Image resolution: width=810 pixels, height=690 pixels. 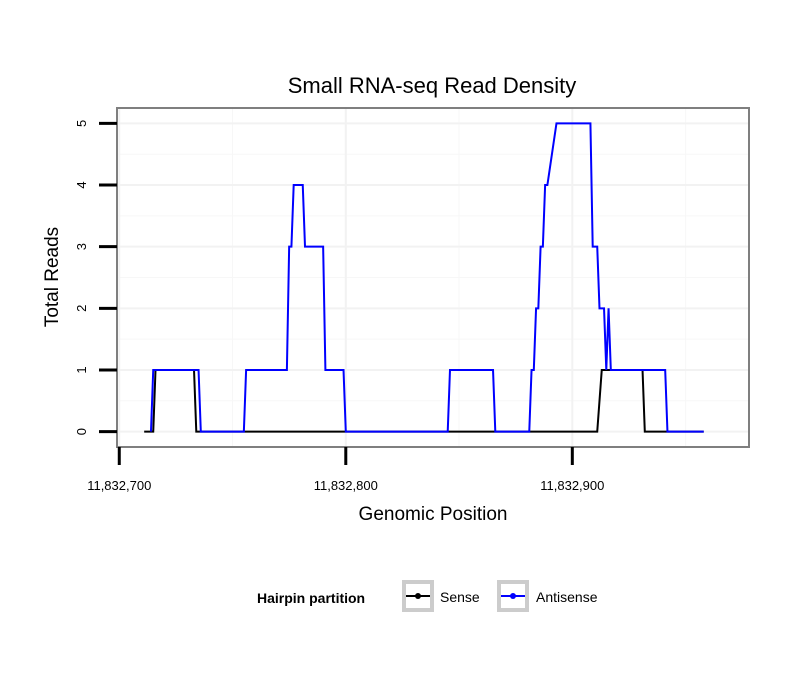 What do you see at coordinates (567, 597) in the screenshot?
I see `legend-label-antisense: Antisense` at bounding box center [567, 597].